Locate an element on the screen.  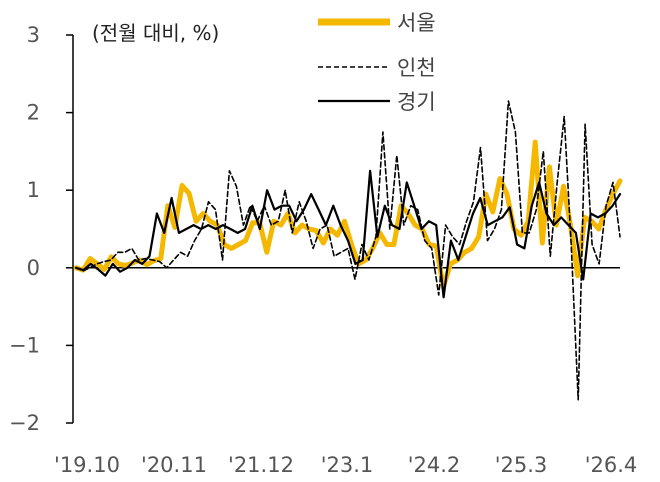
legend-label: 서울 is located at coordinates (416, 23).